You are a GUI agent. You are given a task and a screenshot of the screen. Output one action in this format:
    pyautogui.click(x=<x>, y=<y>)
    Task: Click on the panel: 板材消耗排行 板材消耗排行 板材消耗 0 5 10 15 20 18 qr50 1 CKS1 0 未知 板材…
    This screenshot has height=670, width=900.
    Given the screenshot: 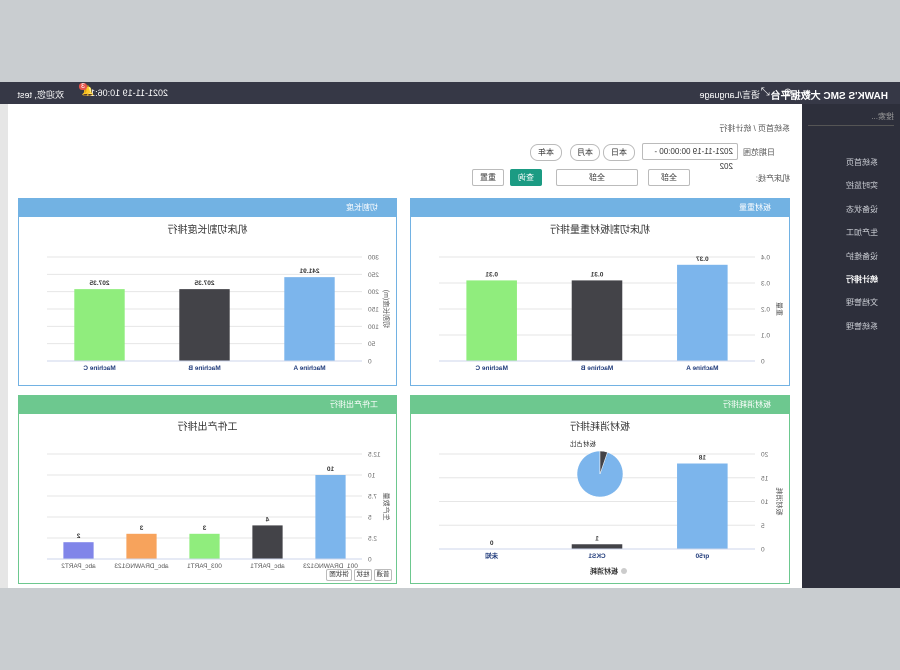 What is the action you would take?
    pyautogui.click(x=600, y=489)
    